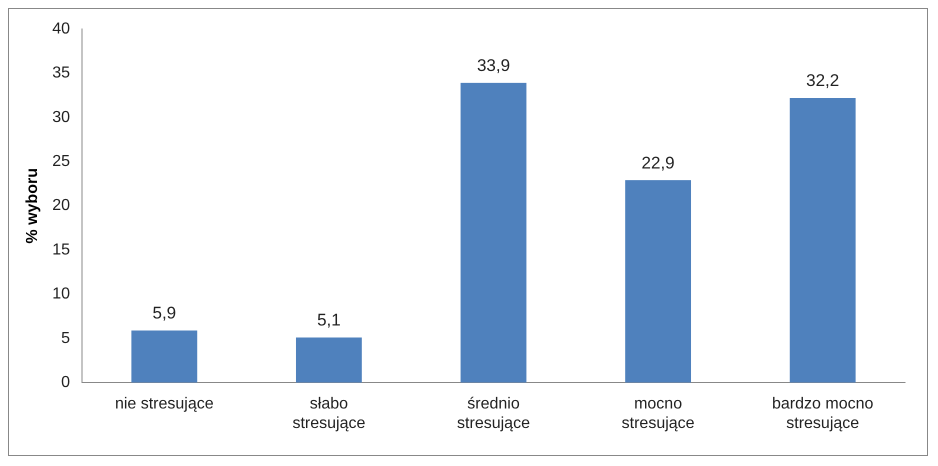 This screenshot has width=938, height=466. What do you see at coordinates (61, 117) in the screenshot?
I see `y-tick-label: 30` at bounding box center [61, 117].